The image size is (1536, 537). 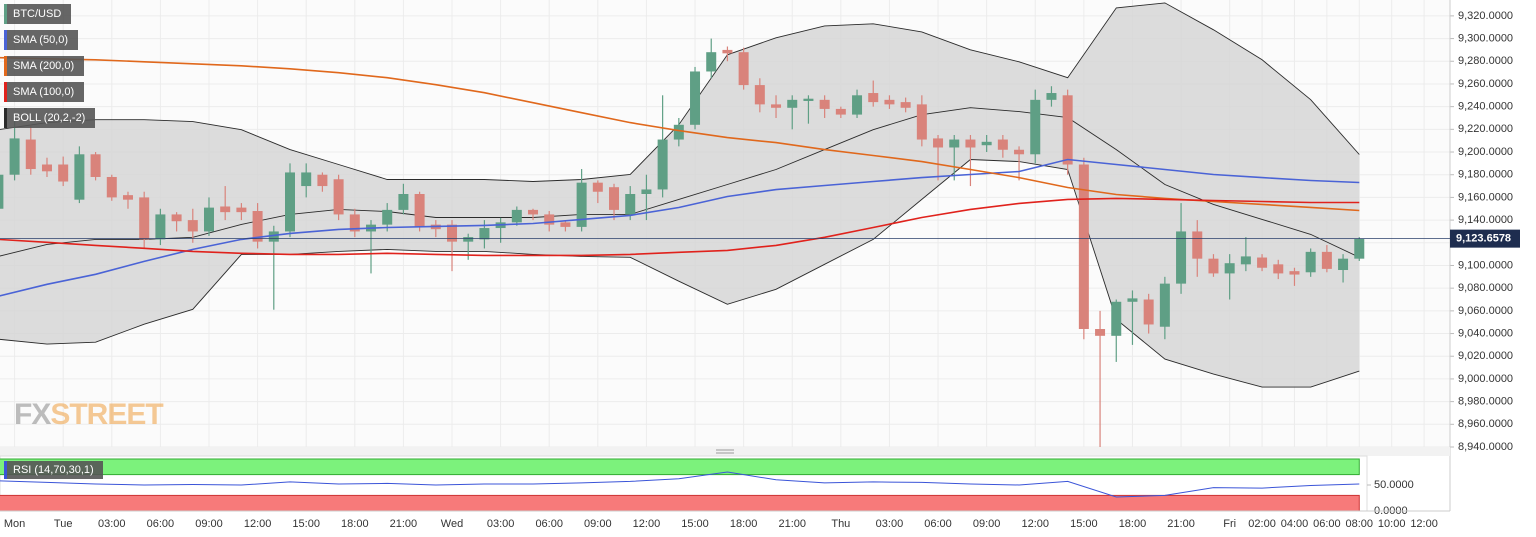 What do you see at coordinates (1485, 356) in the screenshot?
I see `y-tick-label: 9,020.0000` at bounding box center [1485, 356].